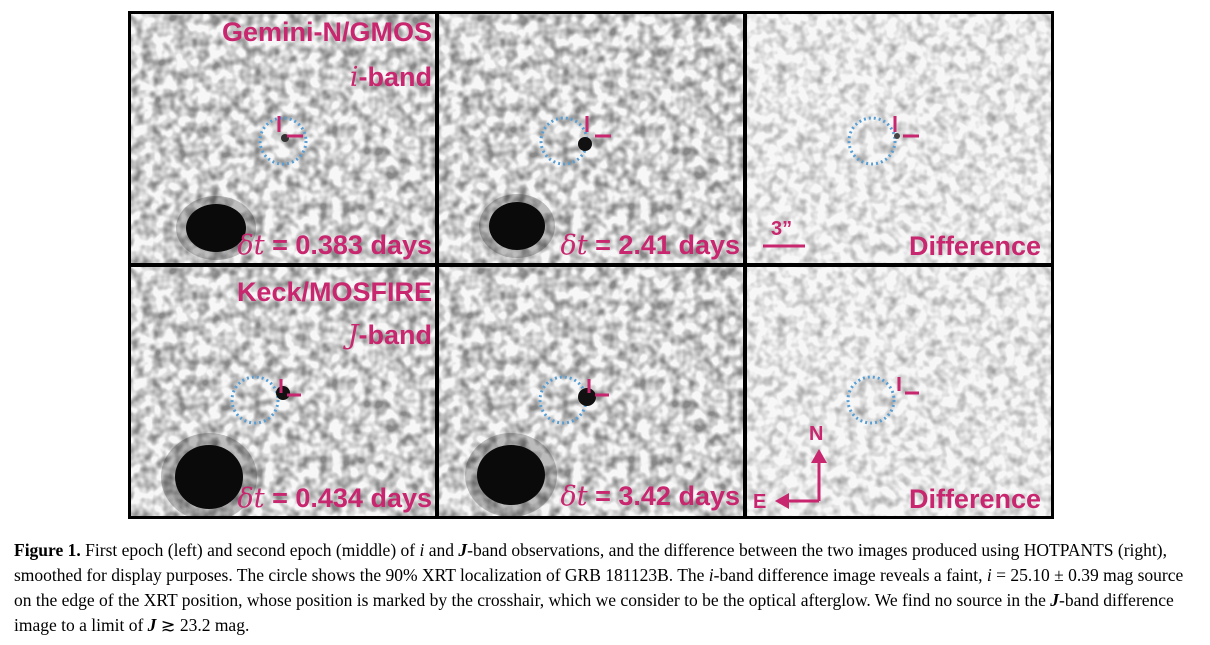 This screenshot has width=1210, height=645. What do you see at coordinates (326, 32) in the screenshot?
I see `instrument-label: Gemini-N/GMOS` at bounding box center [326, 32].